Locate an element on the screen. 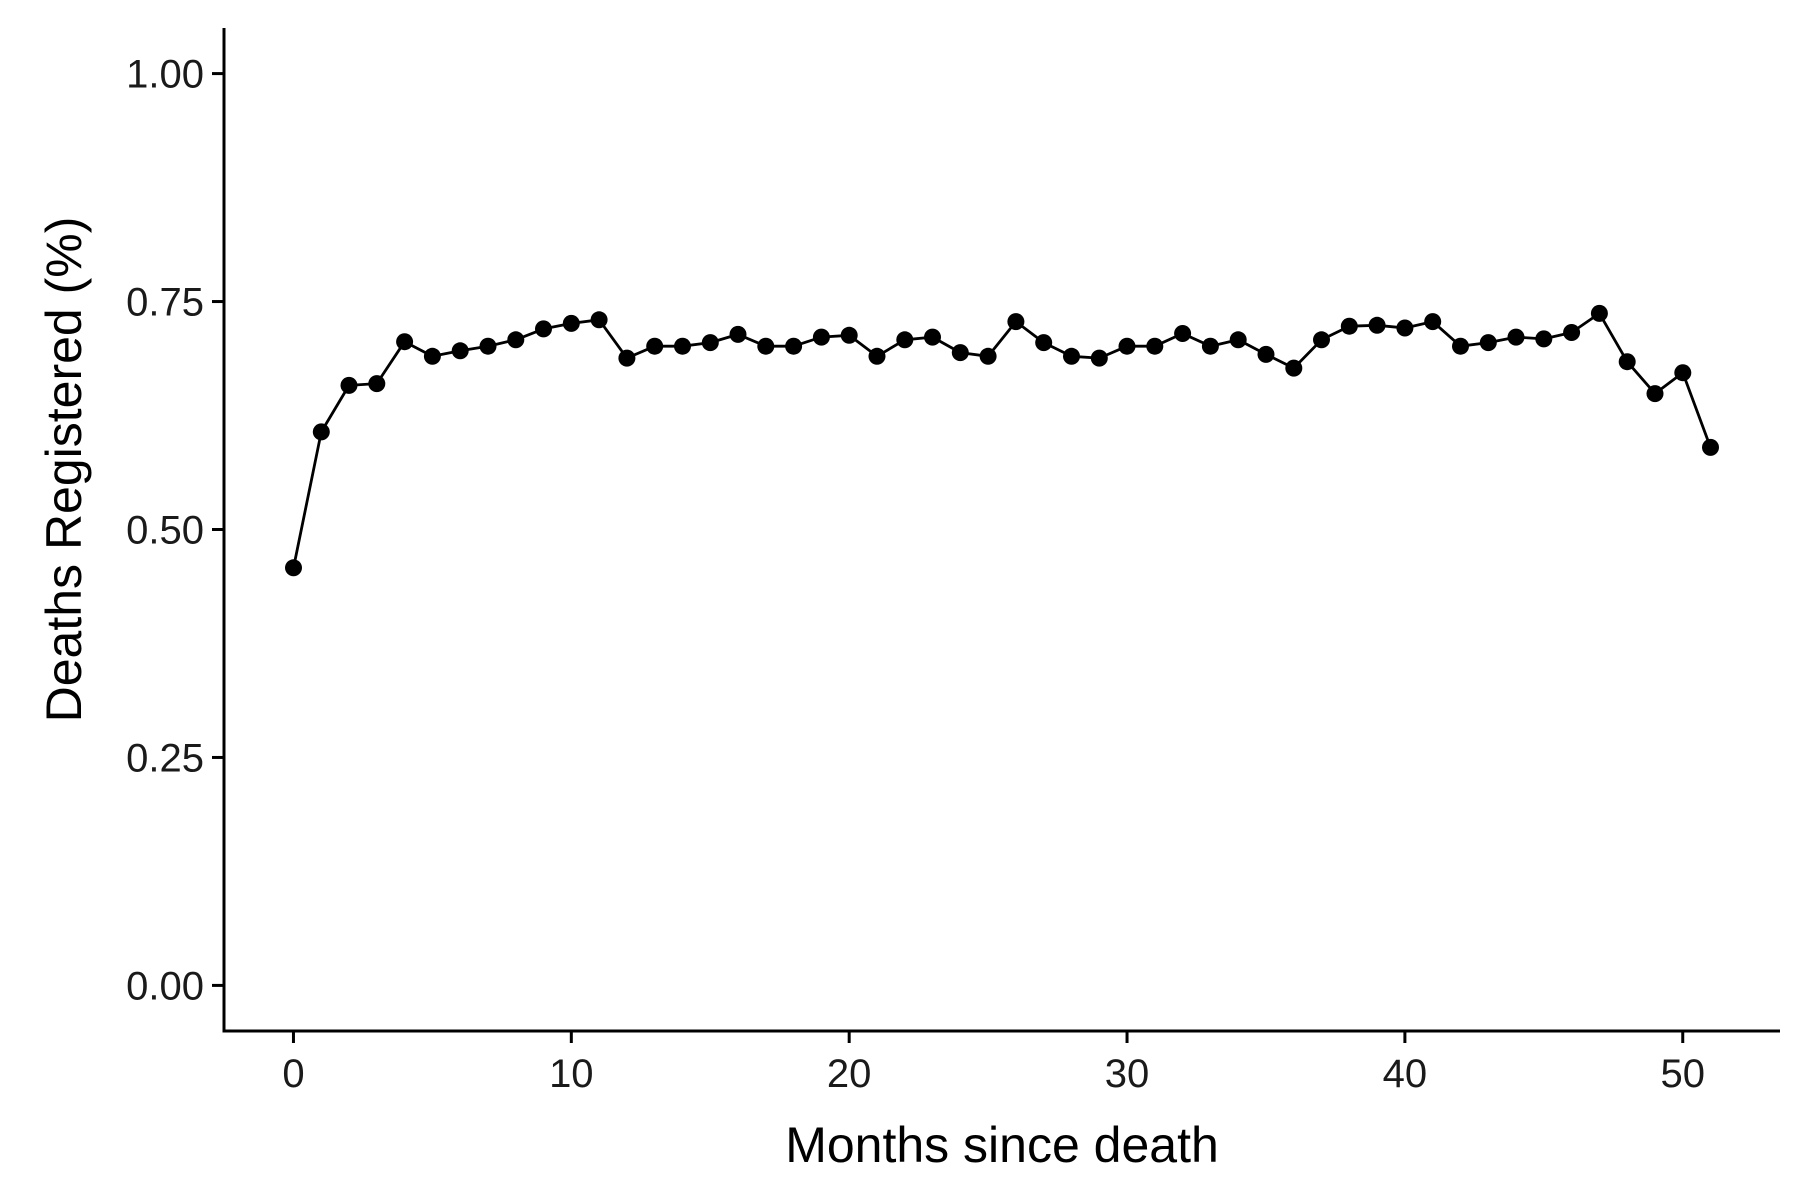 This screenshot has height=1200, width=1800. y-tick-label: 1.00 is located at coordinates (165, 75).